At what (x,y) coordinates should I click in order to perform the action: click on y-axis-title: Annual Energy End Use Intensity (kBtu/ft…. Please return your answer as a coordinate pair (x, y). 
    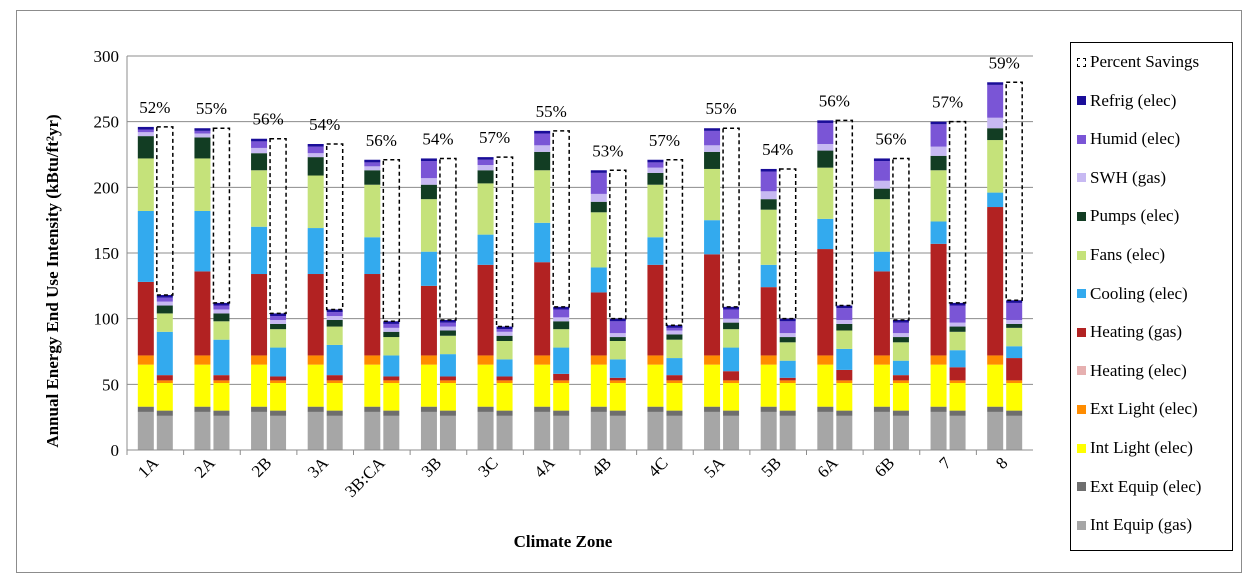
    Looking at the image, I should click on (52, 280).